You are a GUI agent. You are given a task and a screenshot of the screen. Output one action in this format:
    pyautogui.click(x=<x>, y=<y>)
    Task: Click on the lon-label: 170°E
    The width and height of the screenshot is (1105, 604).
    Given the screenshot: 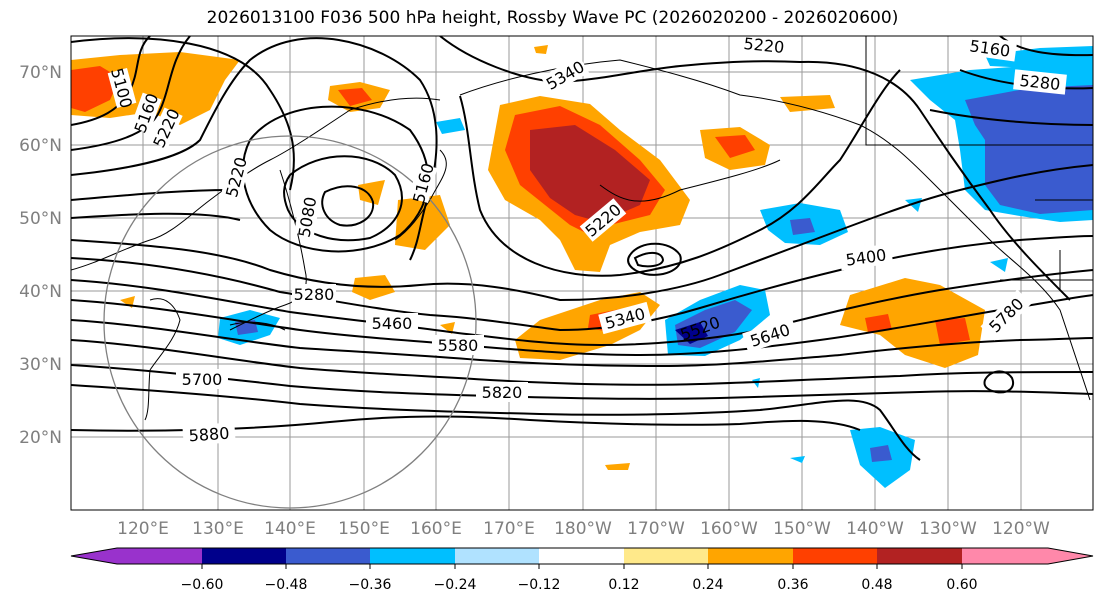 What is the action you would take?
    pyautogui.click(x=509, y=529)
    